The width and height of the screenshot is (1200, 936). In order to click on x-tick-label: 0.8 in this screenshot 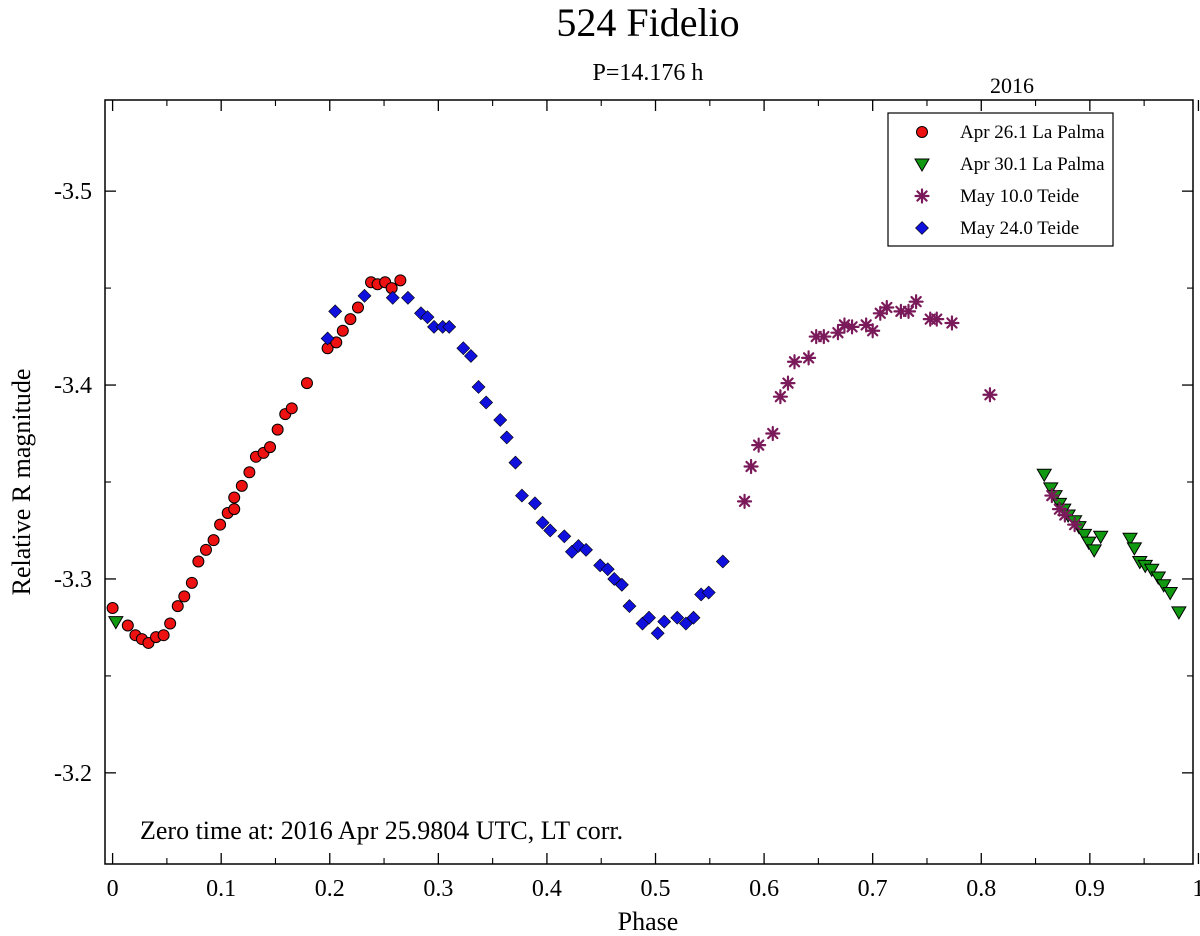, I will do `click(981, 889)`.